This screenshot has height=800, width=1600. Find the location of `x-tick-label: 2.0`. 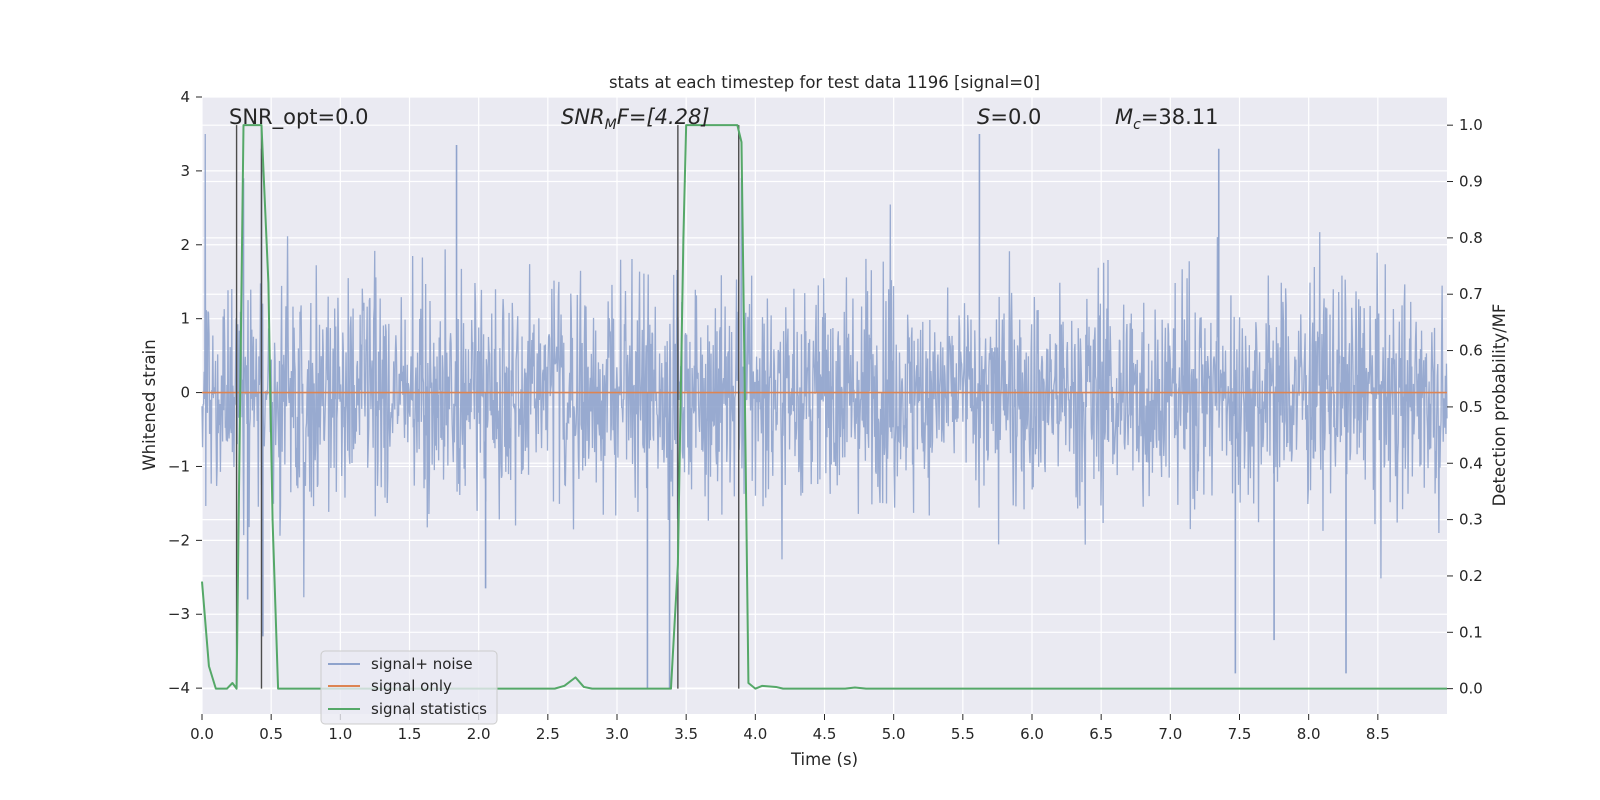

x-tick-label: 2.0 is located at coordinates (479, 734).